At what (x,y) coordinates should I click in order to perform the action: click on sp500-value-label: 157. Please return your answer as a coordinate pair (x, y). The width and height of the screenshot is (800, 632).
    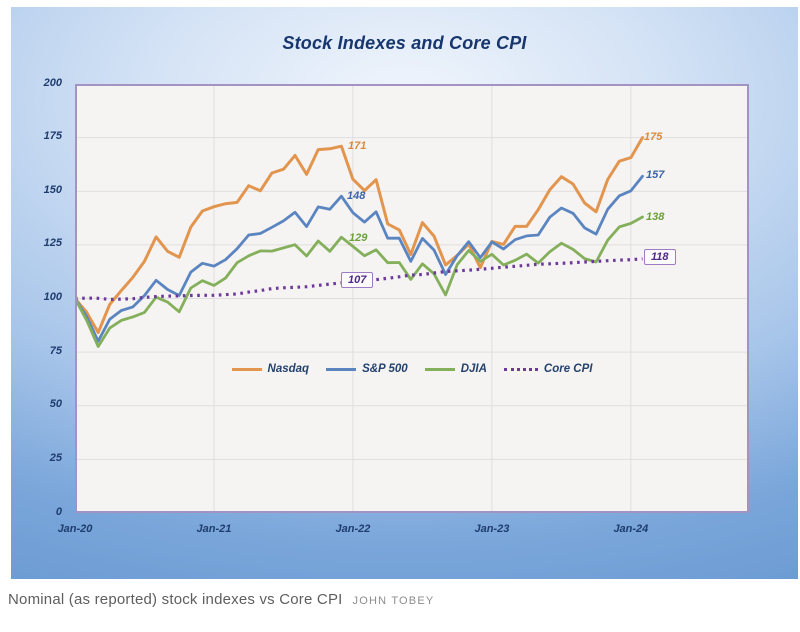
    Looking at the image, I should click on (655, 175).